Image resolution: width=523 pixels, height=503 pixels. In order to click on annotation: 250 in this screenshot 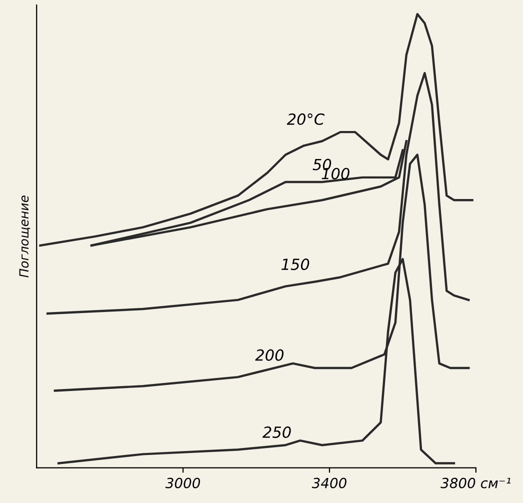, I will do `click(276, 432)`.